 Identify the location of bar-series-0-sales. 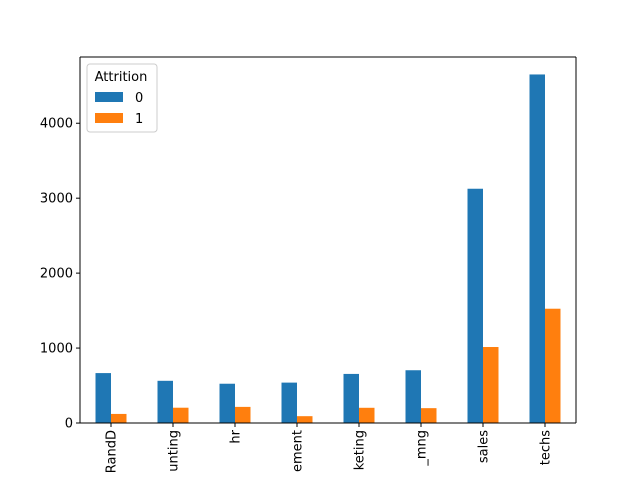
(475, 305).